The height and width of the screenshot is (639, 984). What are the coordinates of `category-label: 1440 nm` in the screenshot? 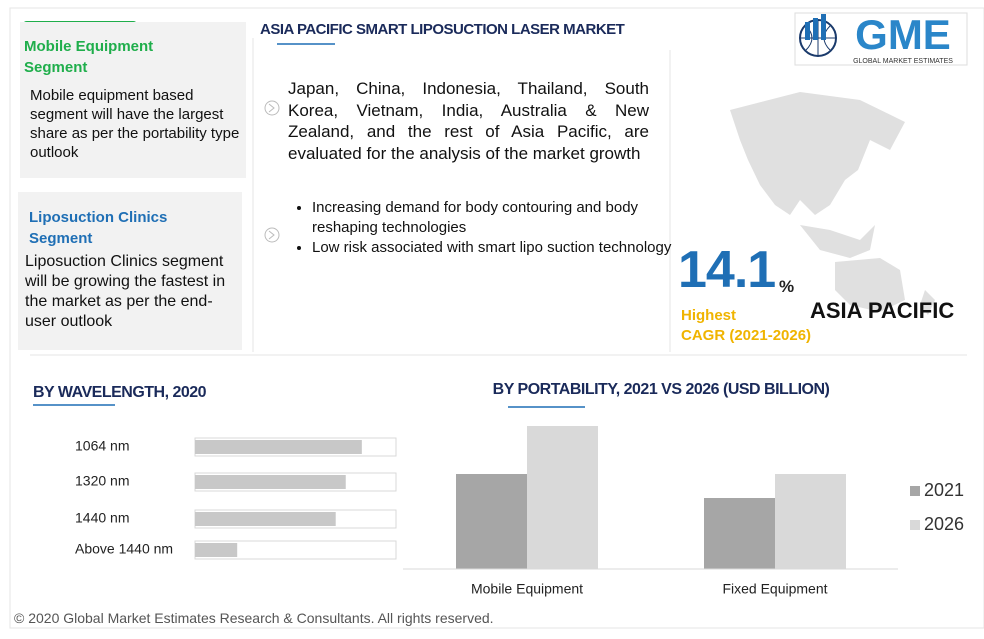 It's located at (102, 518).